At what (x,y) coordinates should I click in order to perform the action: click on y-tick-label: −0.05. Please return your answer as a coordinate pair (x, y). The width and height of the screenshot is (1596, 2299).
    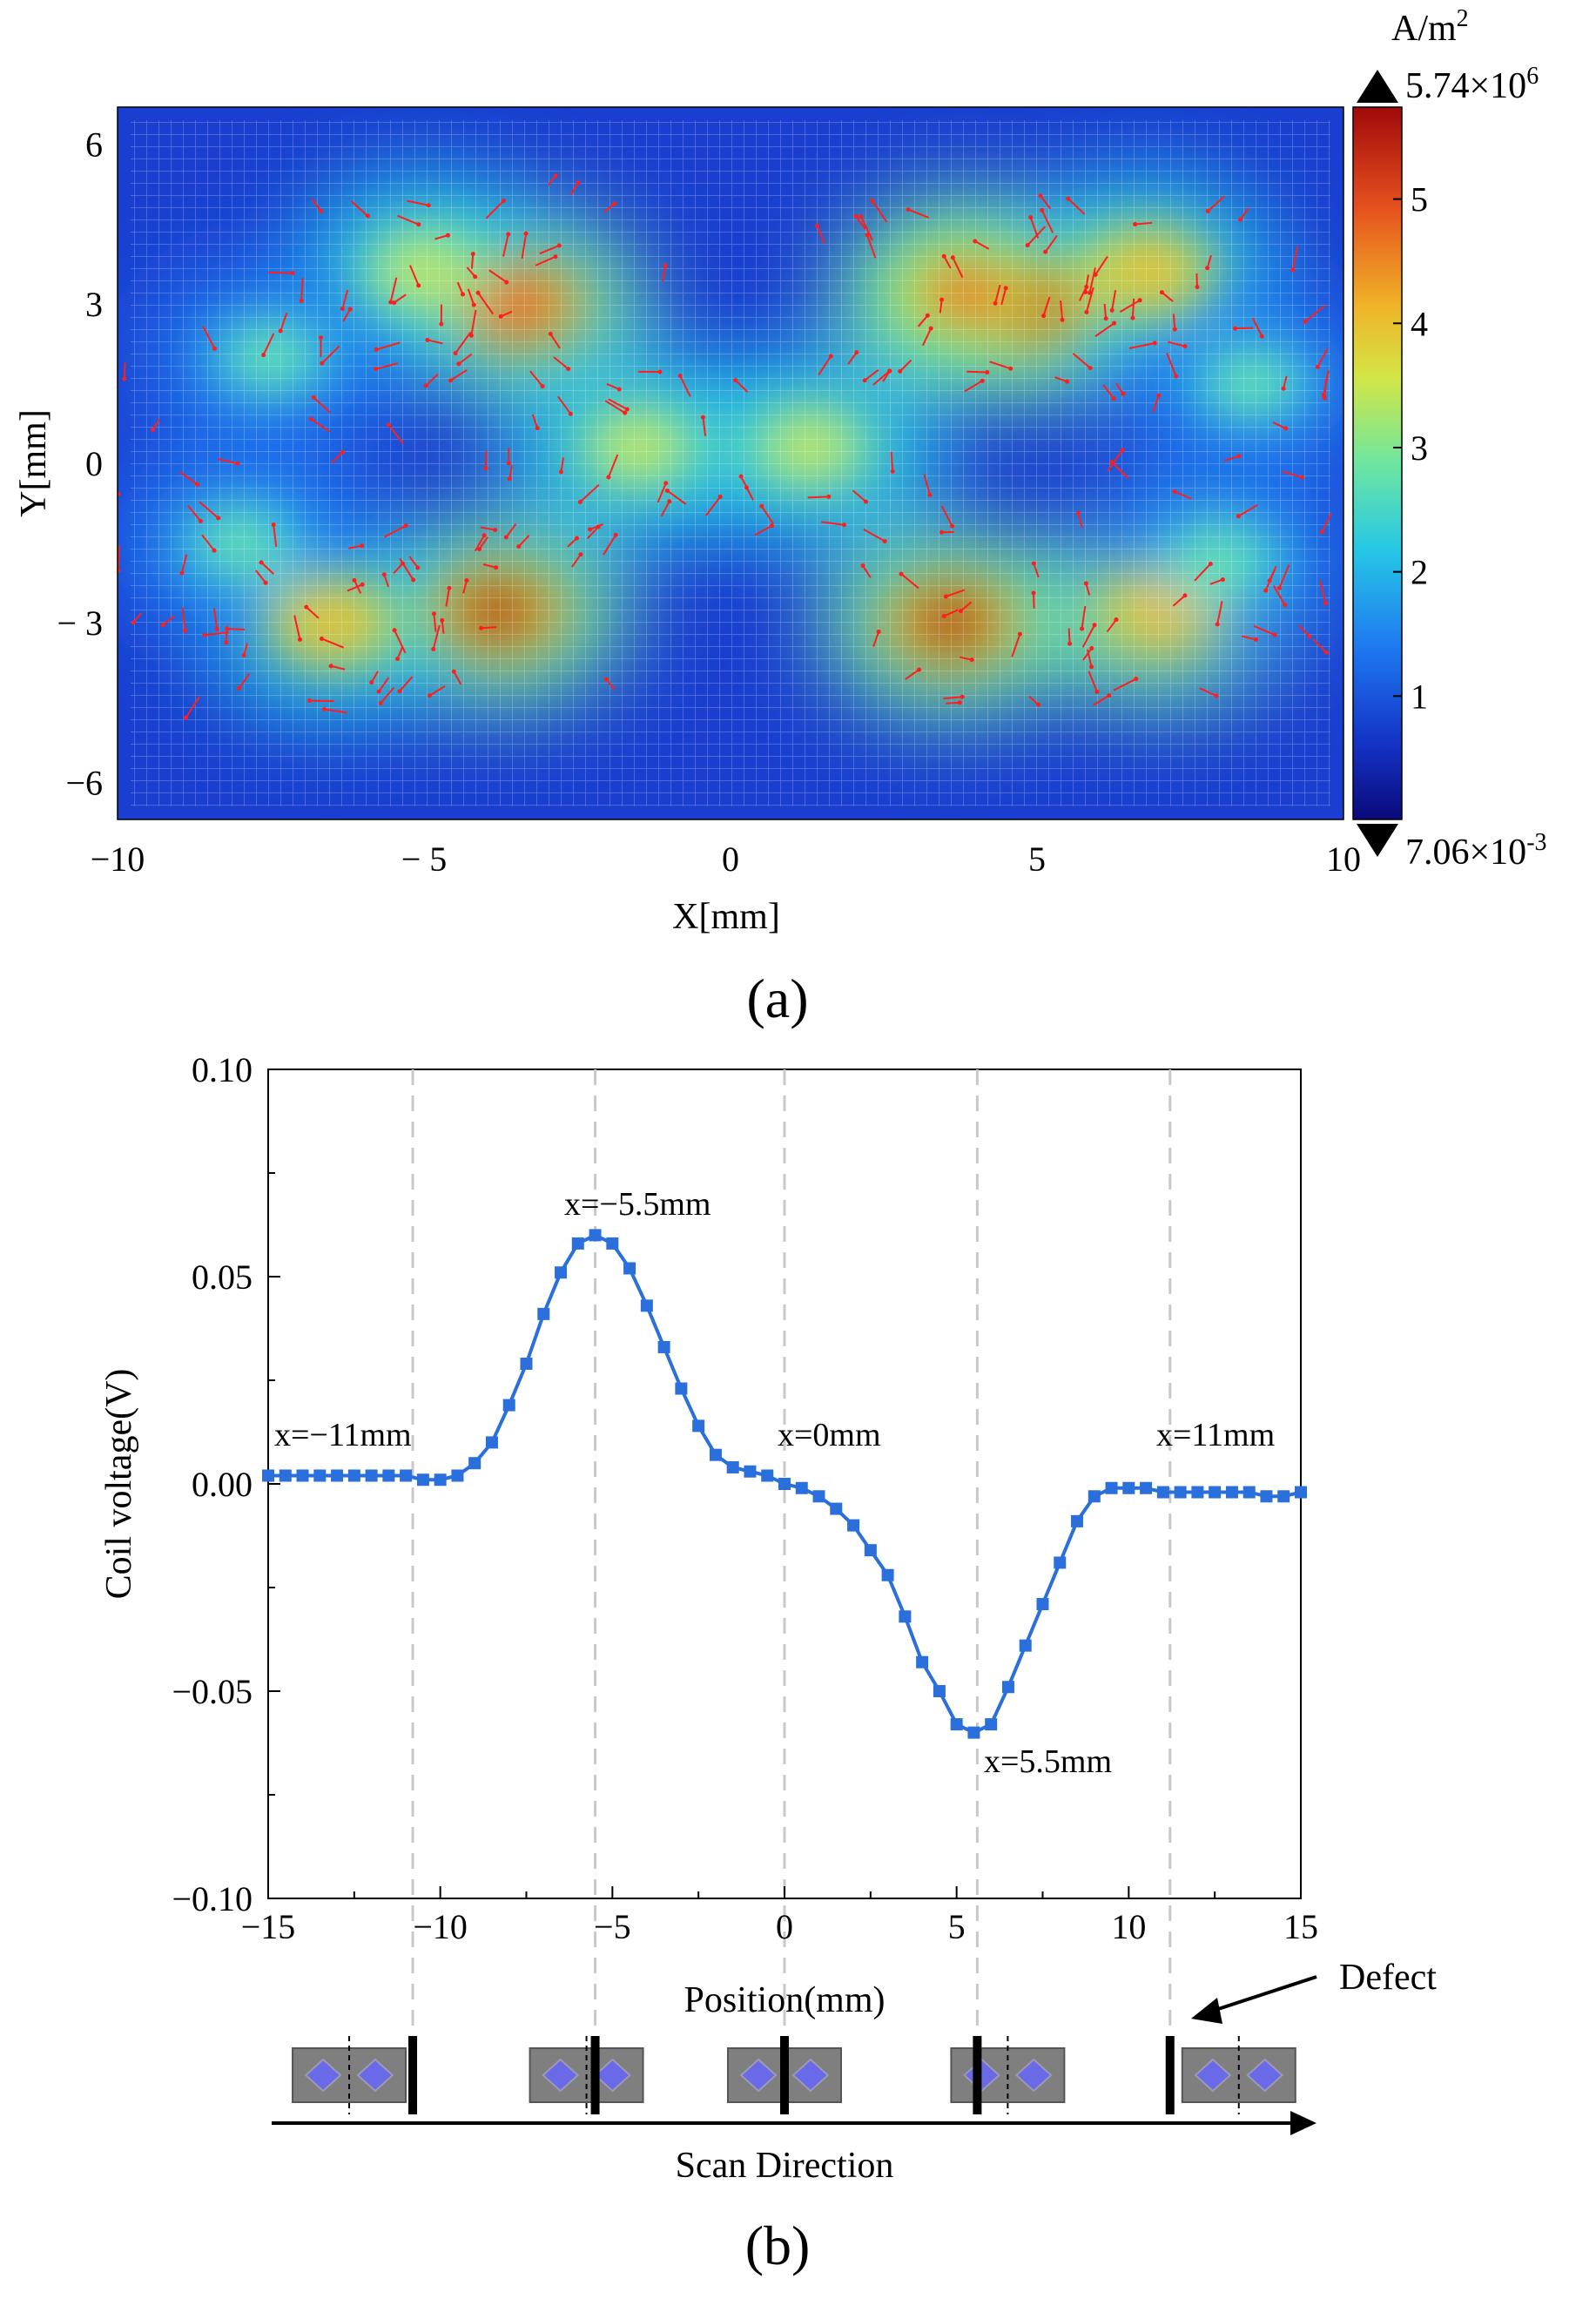
    Looking at the image, I should click on (212, 1691).